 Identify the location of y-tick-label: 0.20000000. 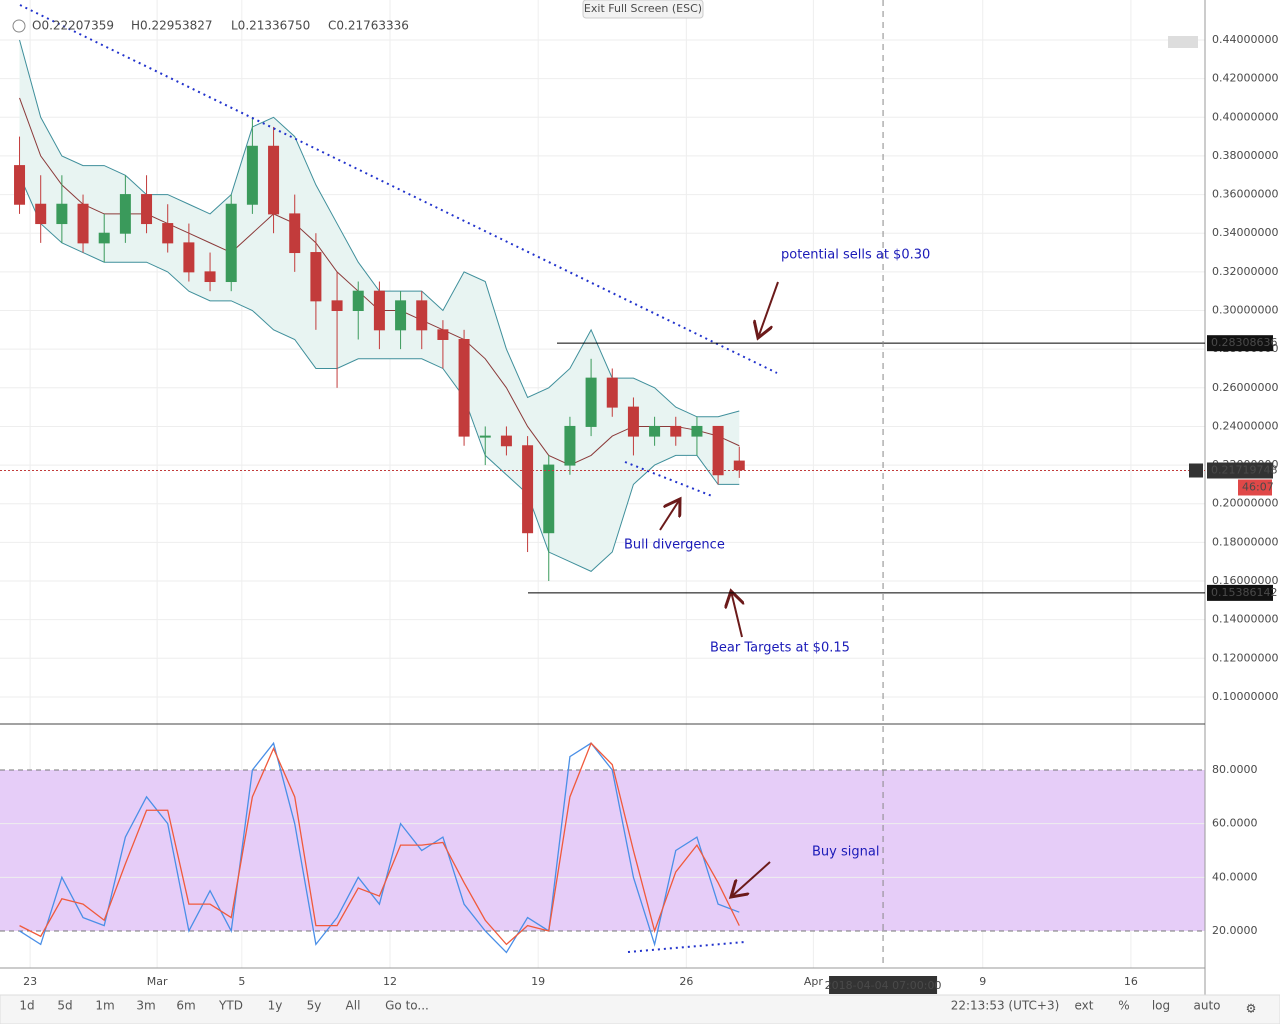
(1245, 503).